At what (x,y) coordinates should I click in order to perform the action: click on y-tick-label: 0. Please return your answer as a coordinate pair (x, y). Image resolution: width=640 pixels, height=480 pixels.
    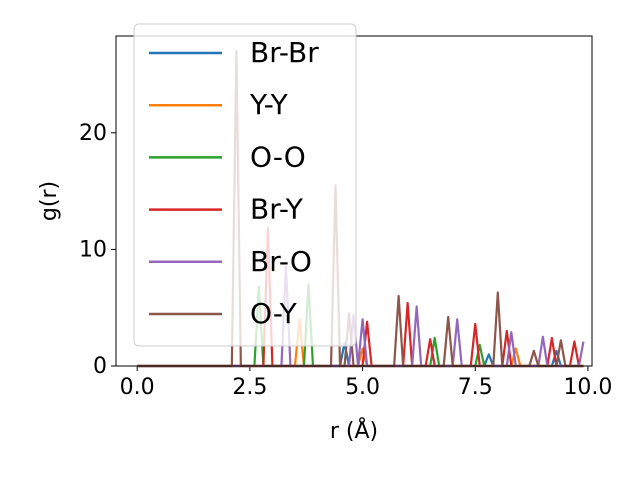
    Looking at the image, I should click on (100, 366).